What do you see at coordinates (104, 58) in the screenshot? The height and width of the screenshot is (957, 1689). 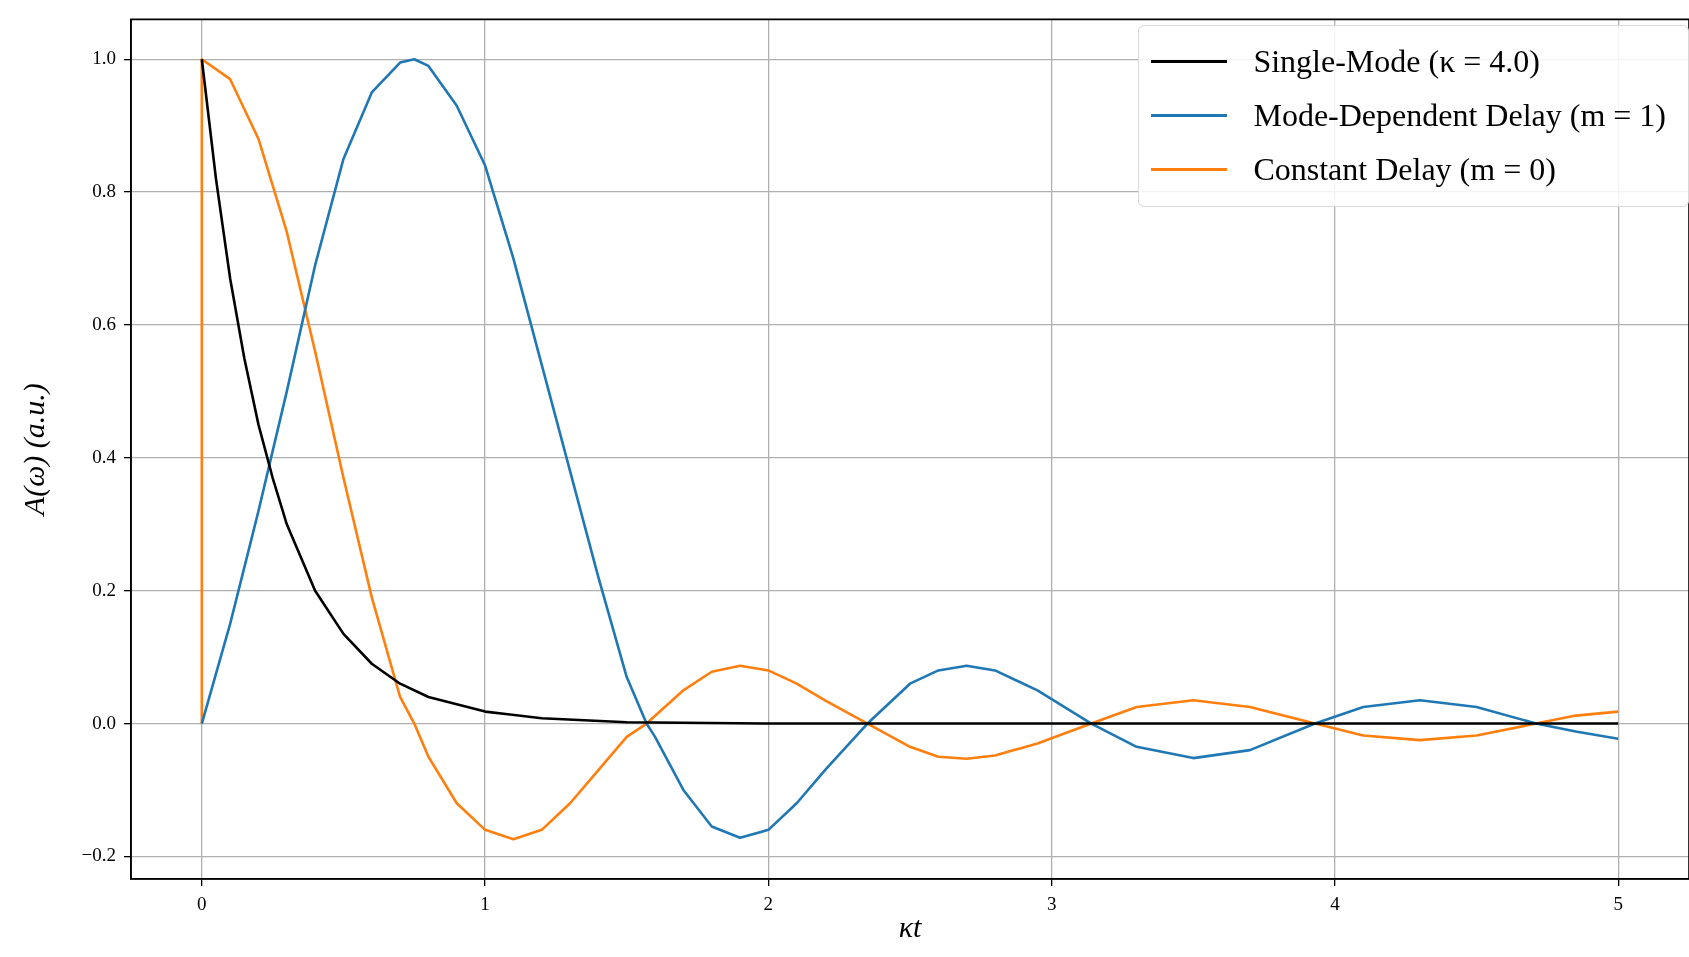 I see `y-tick-label: 1.0` at bounding box center [104, 58].